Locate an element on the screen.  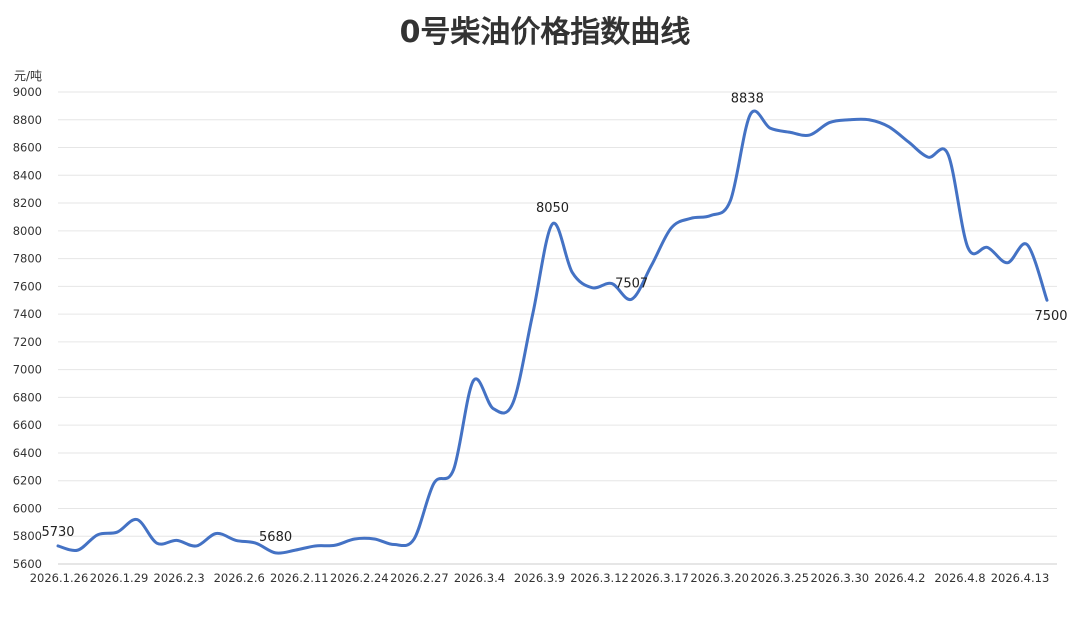
y-tick-label: 6600 is located at coordinates (27, 425).